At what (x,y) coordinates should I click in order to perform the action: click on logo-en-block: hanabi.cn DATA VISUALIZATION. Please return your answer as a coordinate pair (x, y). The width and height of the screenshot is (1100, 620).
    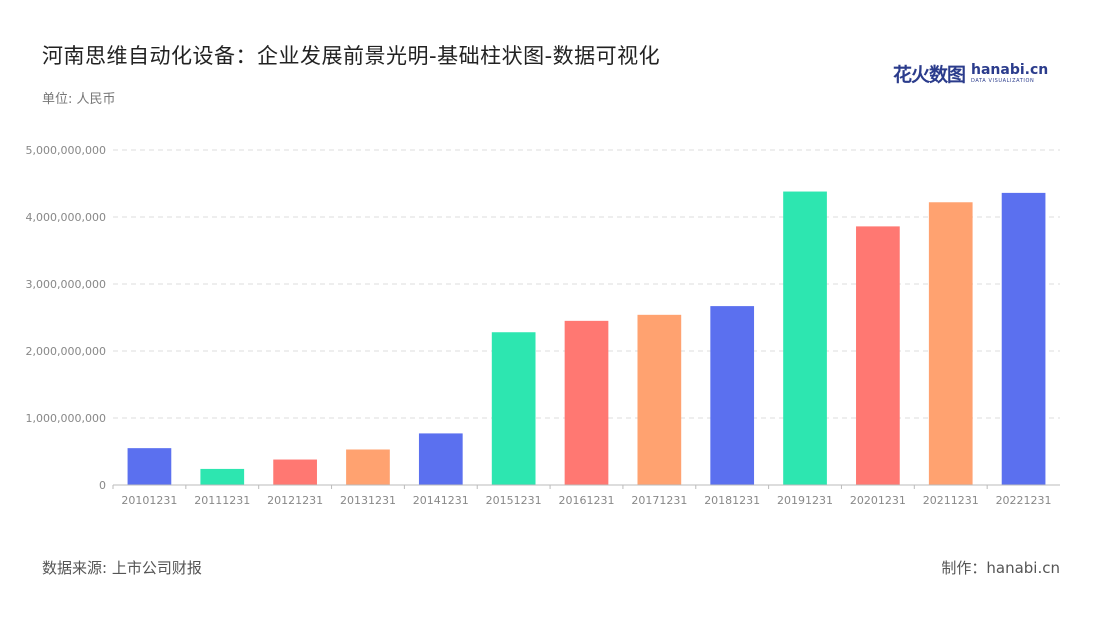
    Looking at the image, I should click on (1009, 73).